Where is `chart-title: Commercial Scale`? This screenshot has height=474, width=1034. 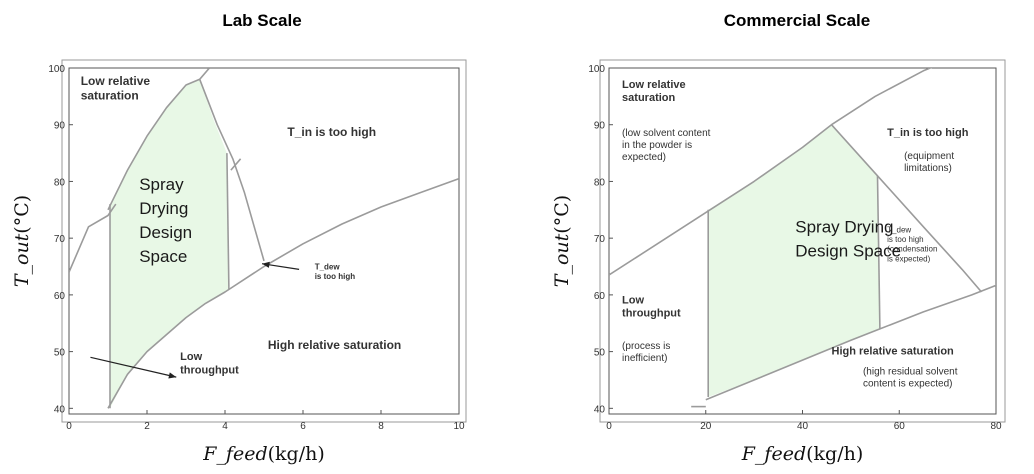 chart-title: Commercial Scale is located at coordinates (797, 20).